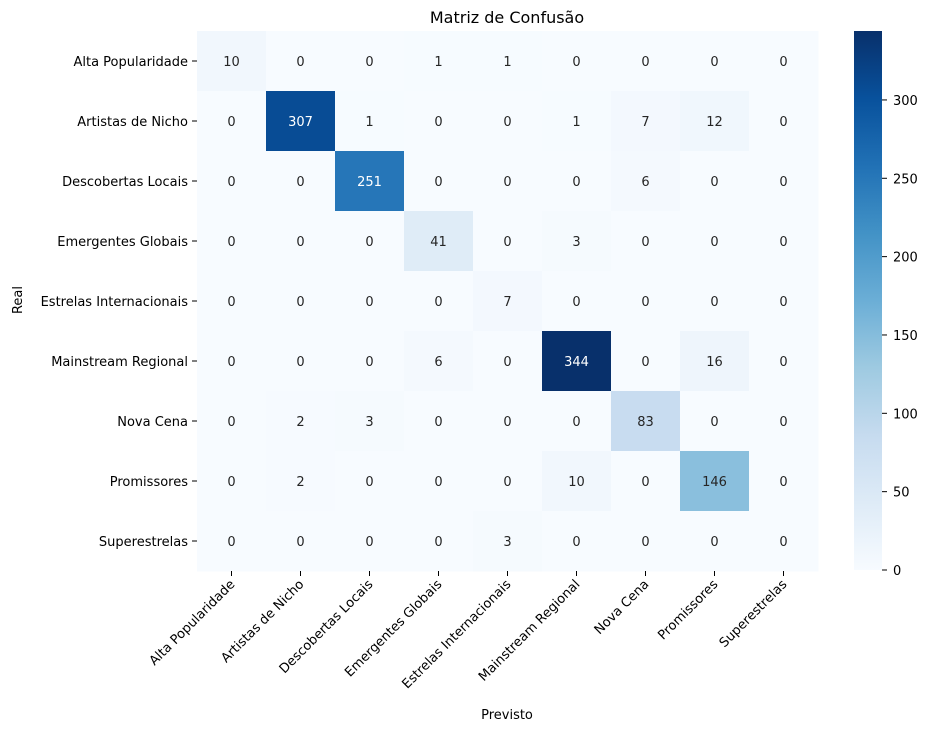  What do you see at coordinates (507, 17) in the screenshot?
I see `chart-title: Matriz de Confusão` at bounding box center [507, 17].